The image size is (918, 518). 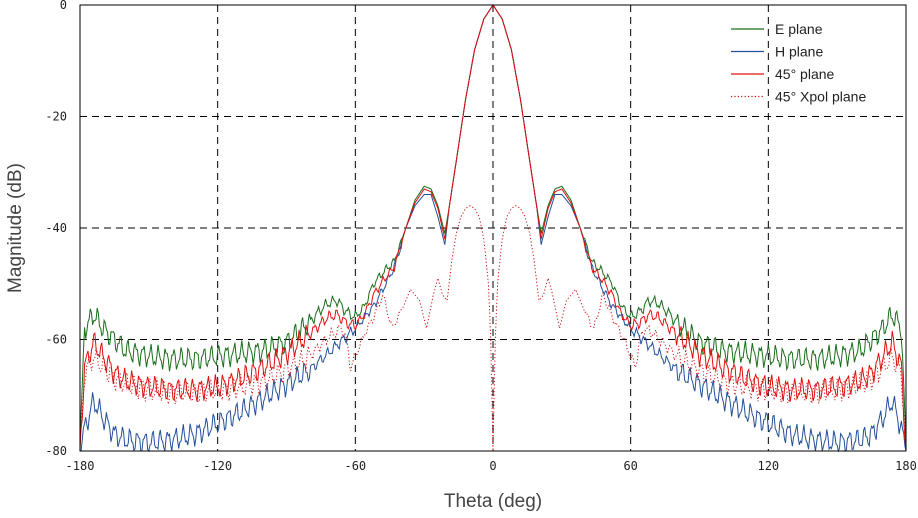 I want to click on x-tick-label: -180, so click(x=80, y=466).